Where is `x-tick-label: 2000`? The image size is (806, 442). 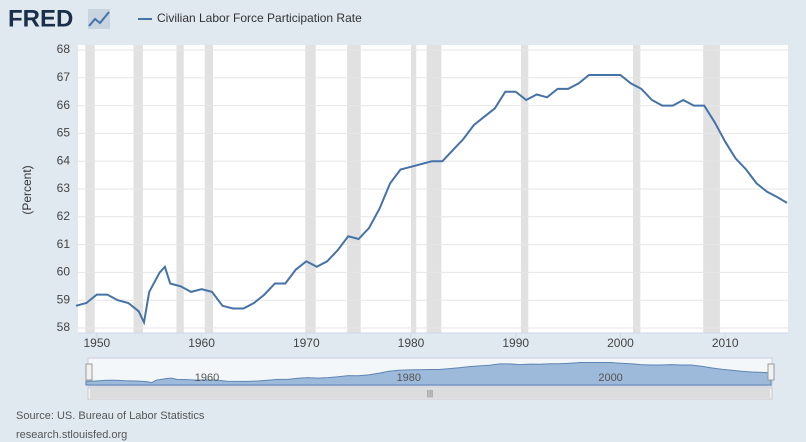 x-tick-label: 2000 is located at coordinates (620, 343).